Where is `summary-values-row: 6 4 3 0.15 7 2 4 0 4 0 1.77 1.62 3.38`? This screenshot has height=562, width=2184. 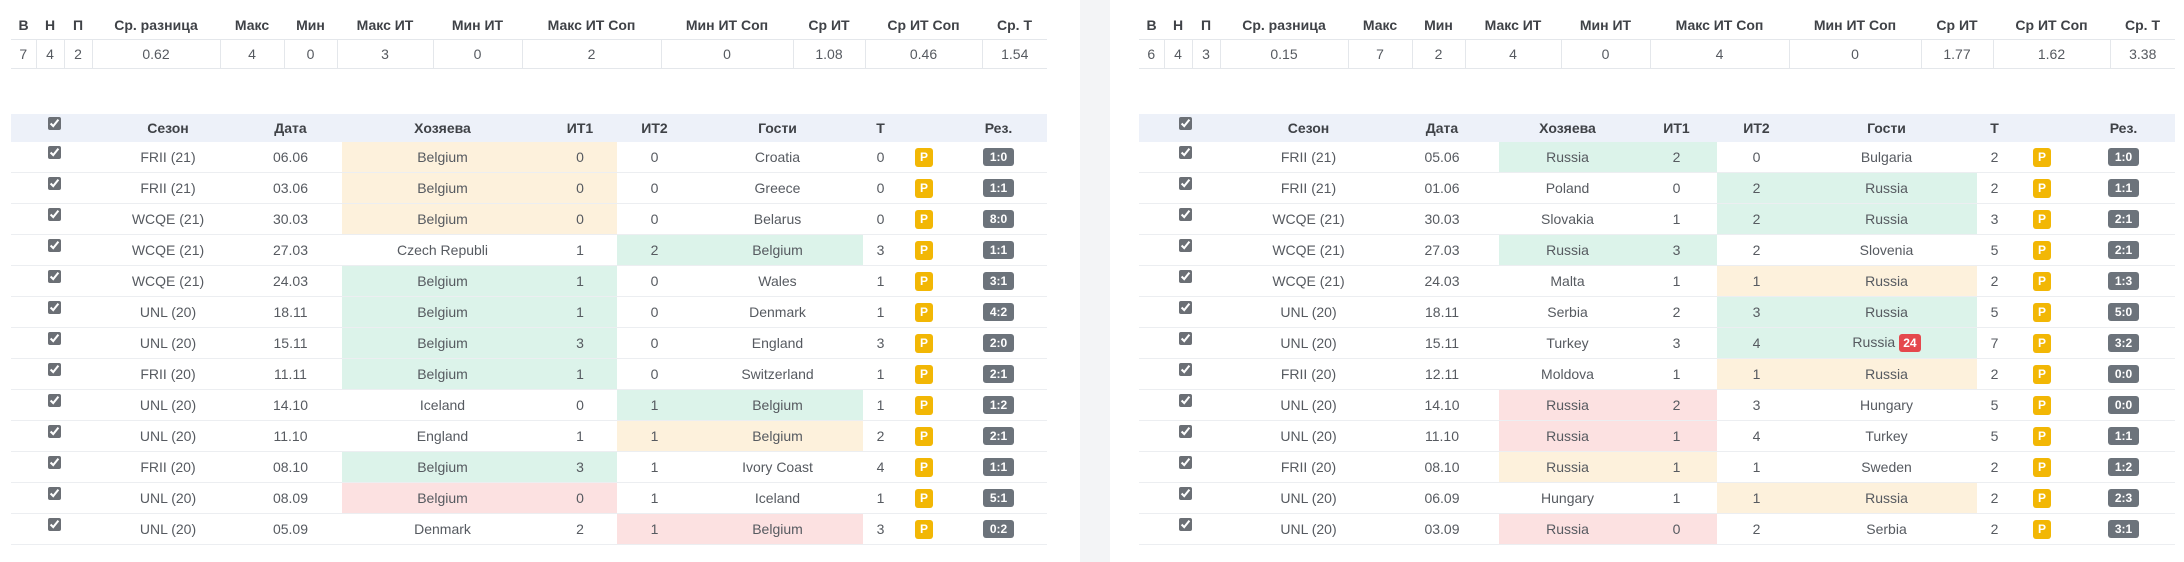 summary-values-row: 6 4 3 0.15 7 2 4 0 4 0 1.77 1.62 3.38 is located at coordinates (1657, 54).